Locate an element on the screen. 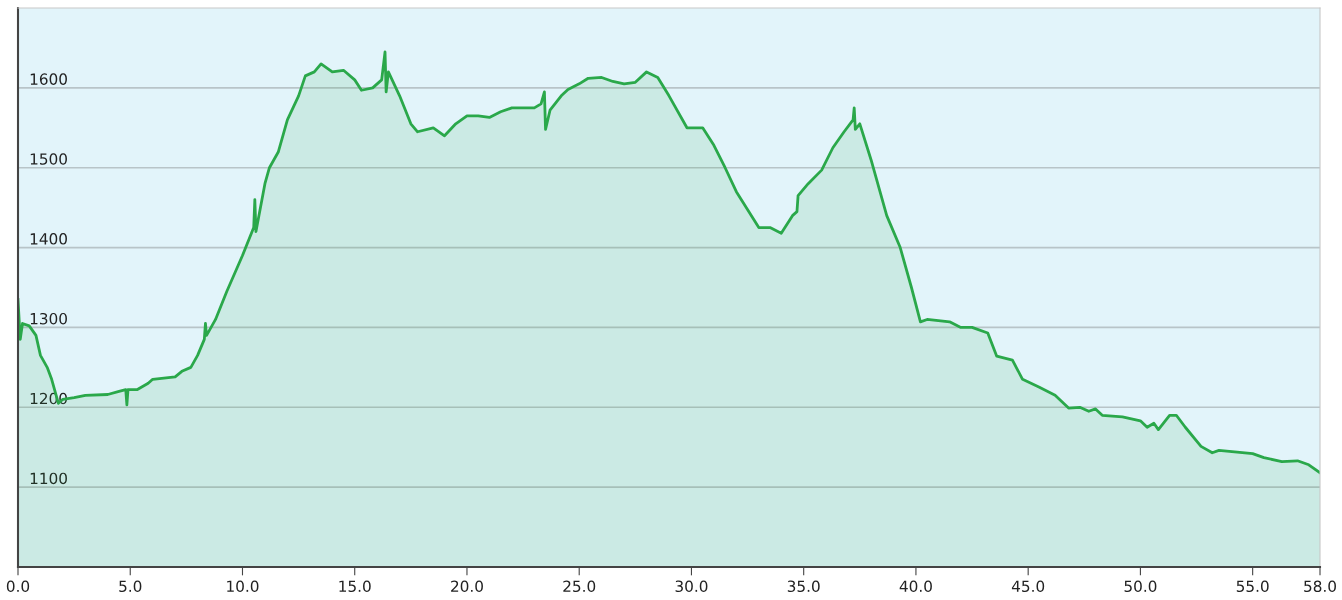 The height and width of the screenshot is (600, 1342). x-tick-label: 45.0 is located at coordinates (1028, 586).